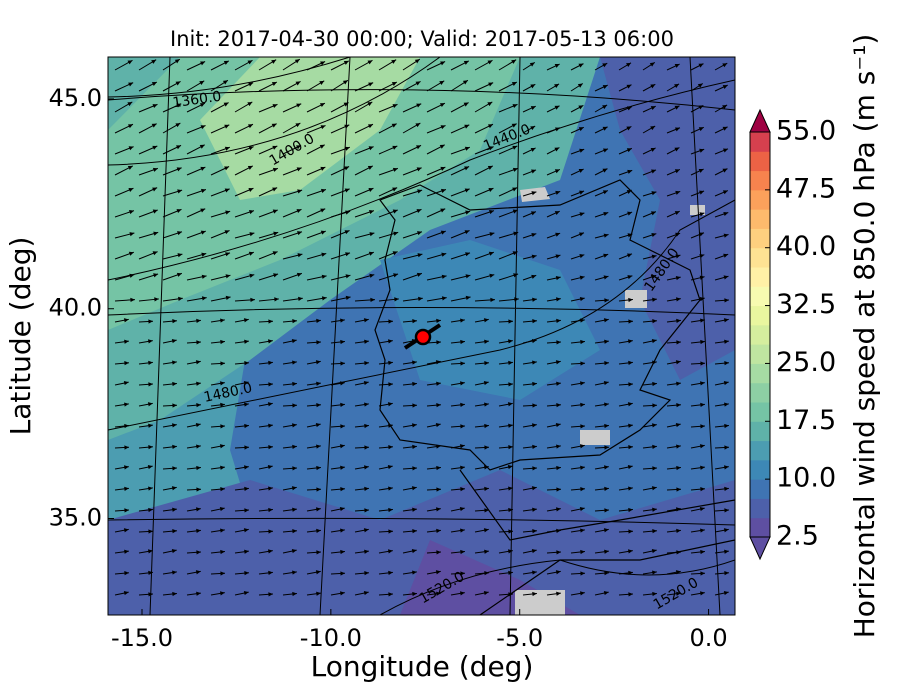 The height and width of the screenshot is (700, 900). What do you see at coordinates (75, 98) in the screenshot?
I see `y-tick-label: 45.0` at bounding box center [75, 98].